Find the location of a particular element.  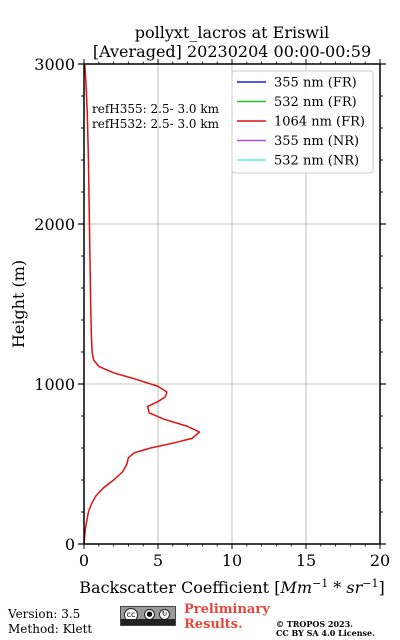

x-axis-label: Backscatter Coefficient [Mm−1 * sr−1] is located at coordinates (231, 587).